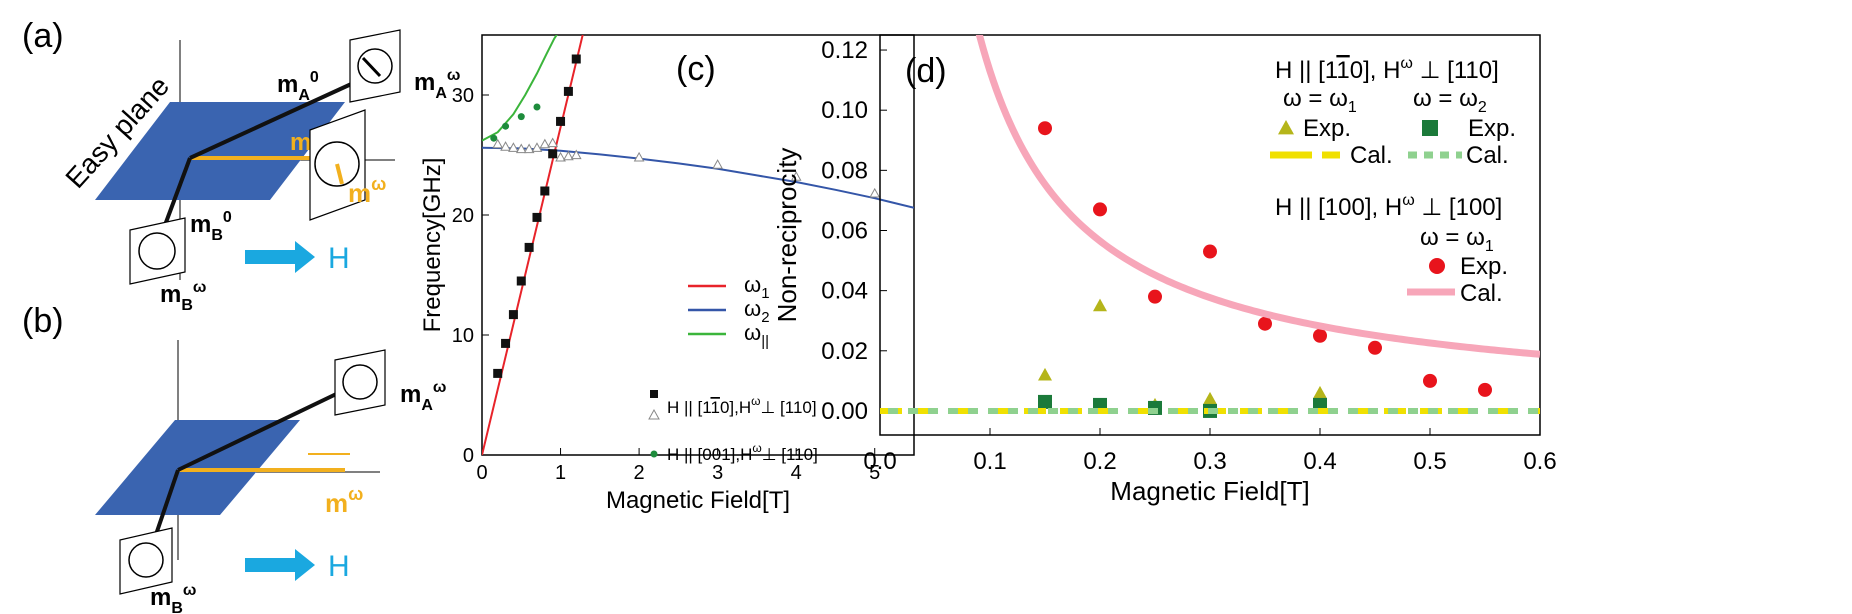  I want to click on mBw-label: mBω, so click(183, 296).